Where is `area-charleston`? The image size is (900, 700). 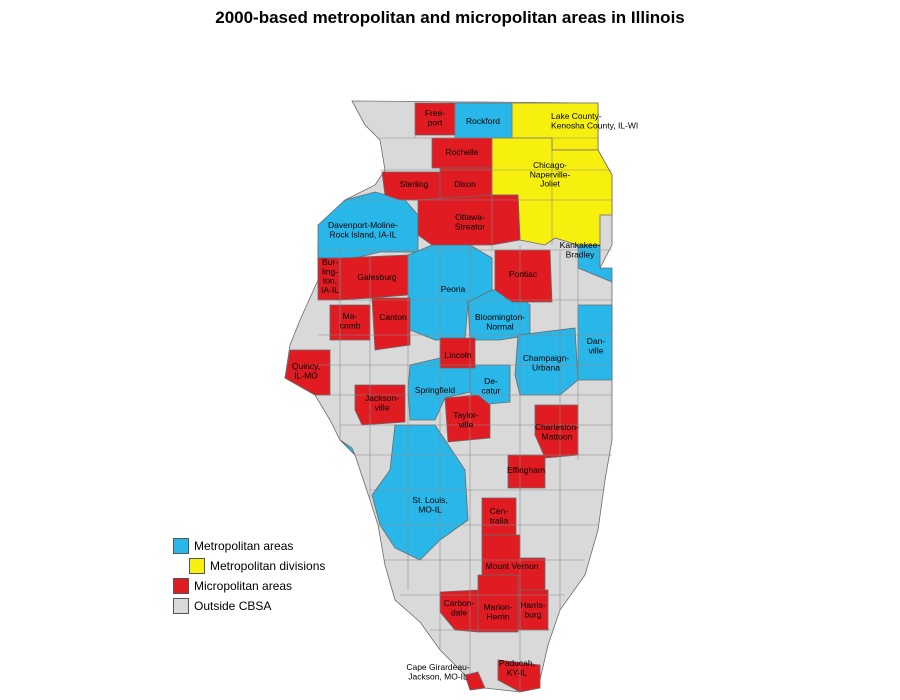
area-charleston is located at coordinates (556, 431).